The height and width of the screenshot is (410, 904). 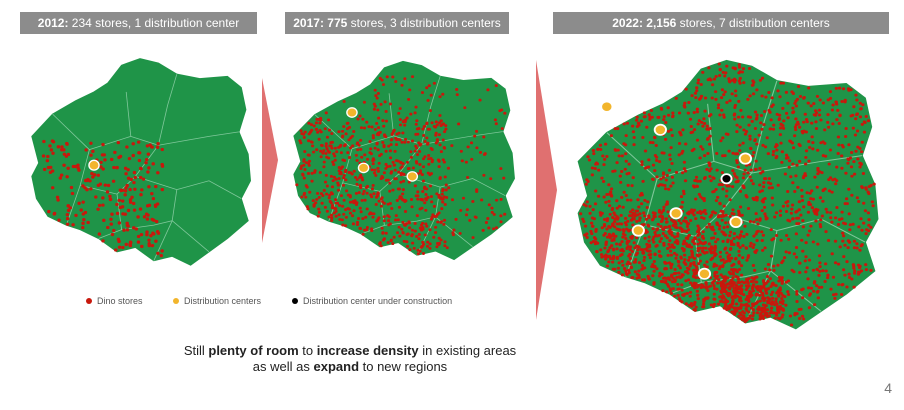 I want to click on poland-land, so click(x=404, y=160).